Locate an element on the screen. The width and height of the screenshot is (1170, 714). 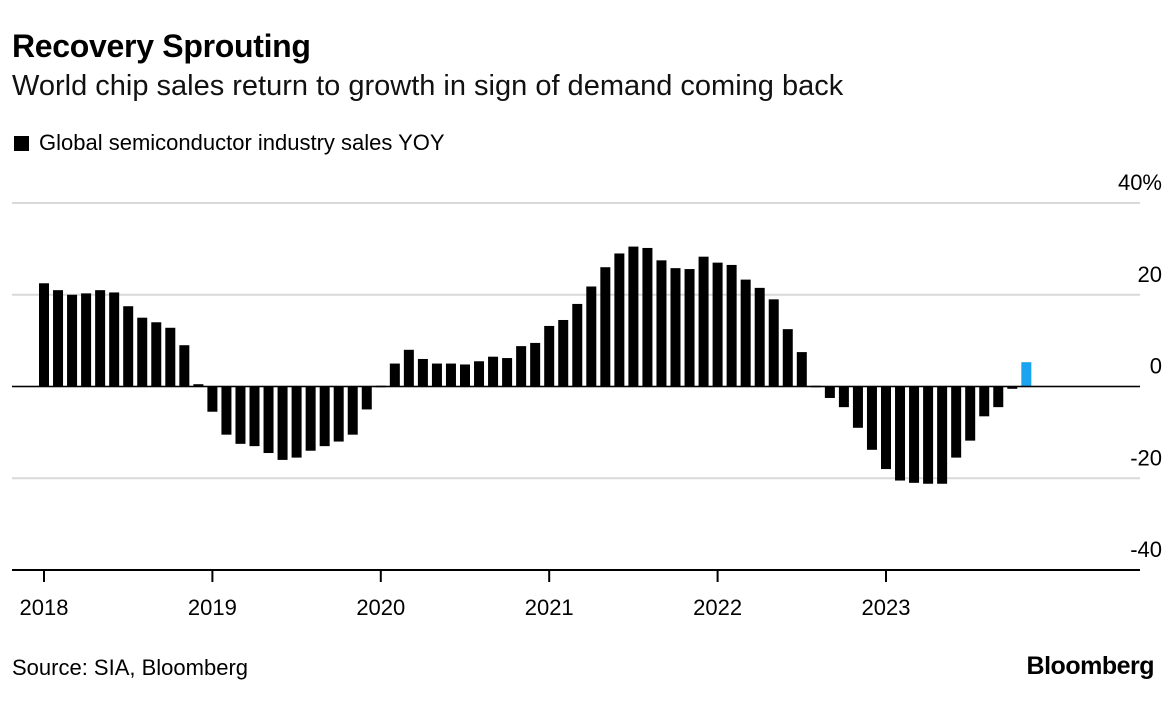
chart-legend: Global semiconductor industry sales YOY is located at coordinates (229, 143).